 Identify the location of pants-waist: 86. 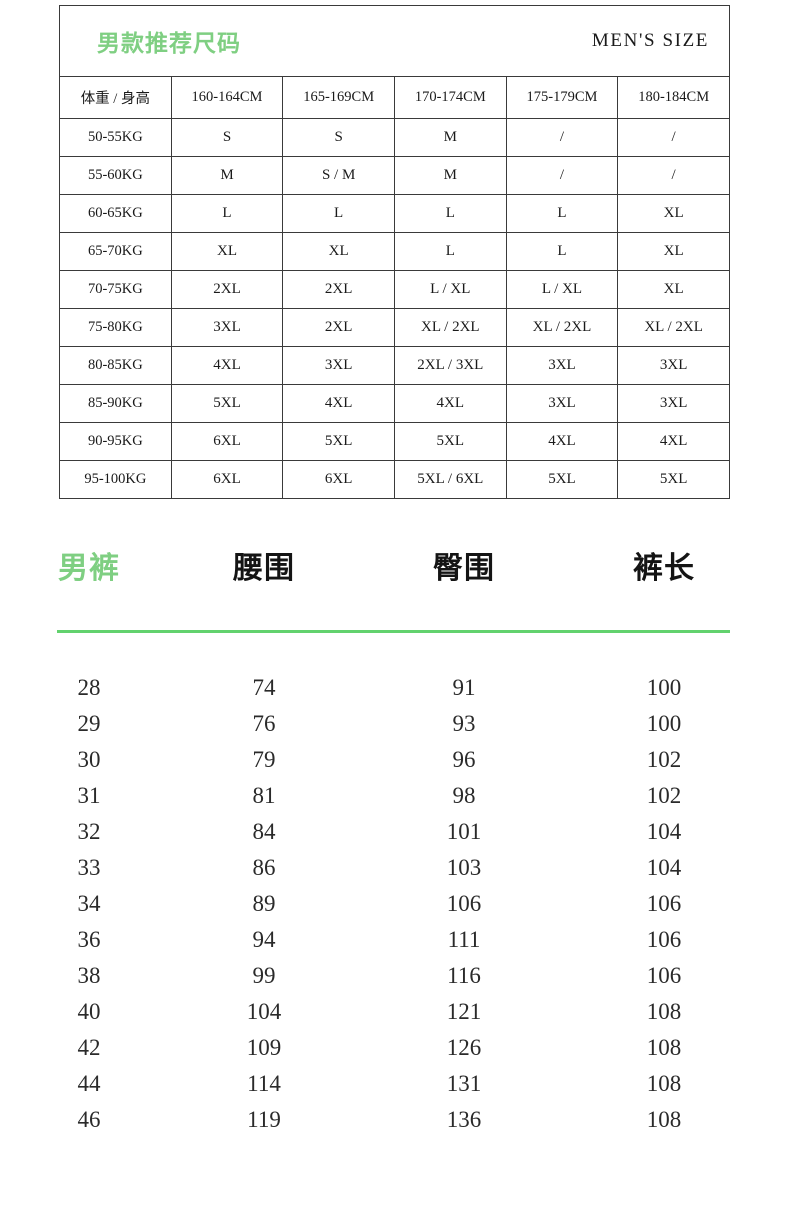
(264, 867).